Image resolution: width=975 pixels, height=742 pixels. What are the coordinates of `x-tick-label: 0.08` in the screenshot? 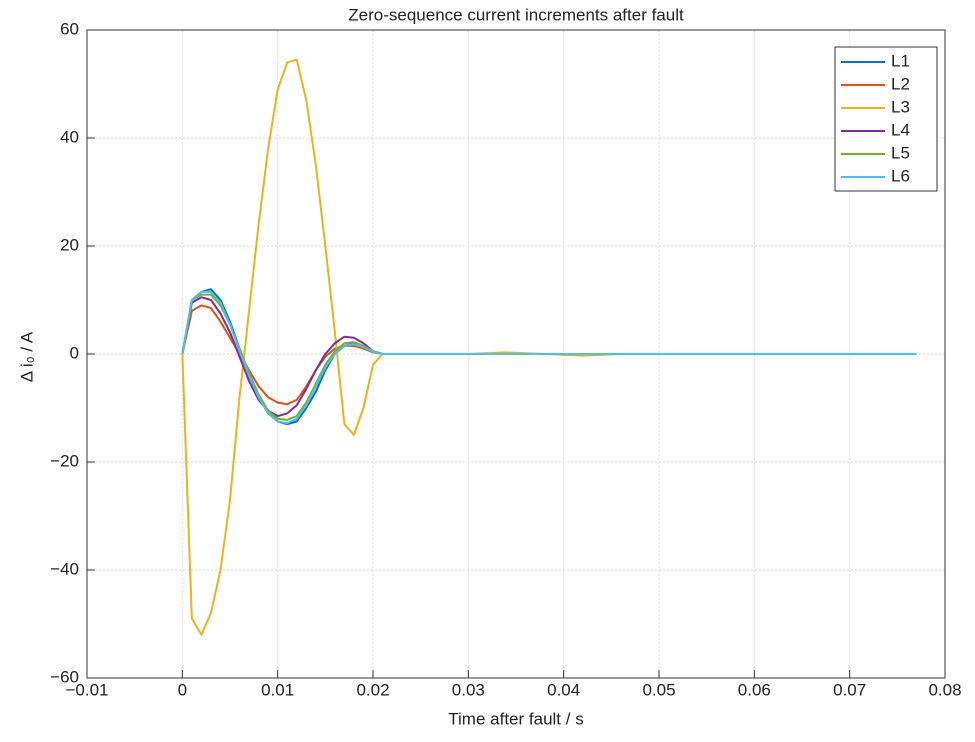 It's located at (944, 689).